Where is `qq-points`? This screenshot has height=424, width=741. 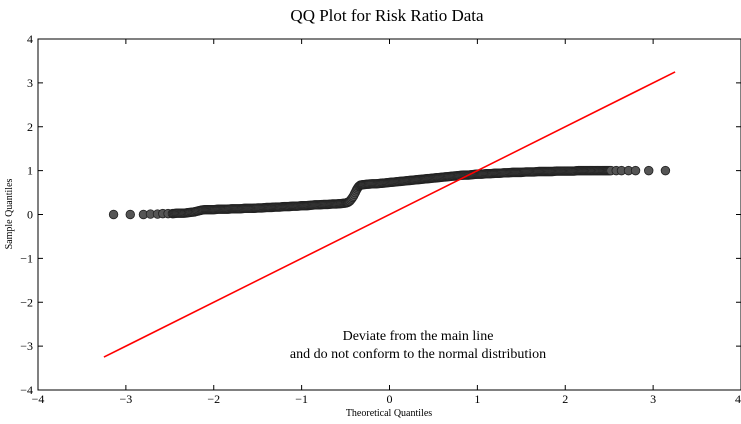
qq-points is located at coordinates (389, 192).